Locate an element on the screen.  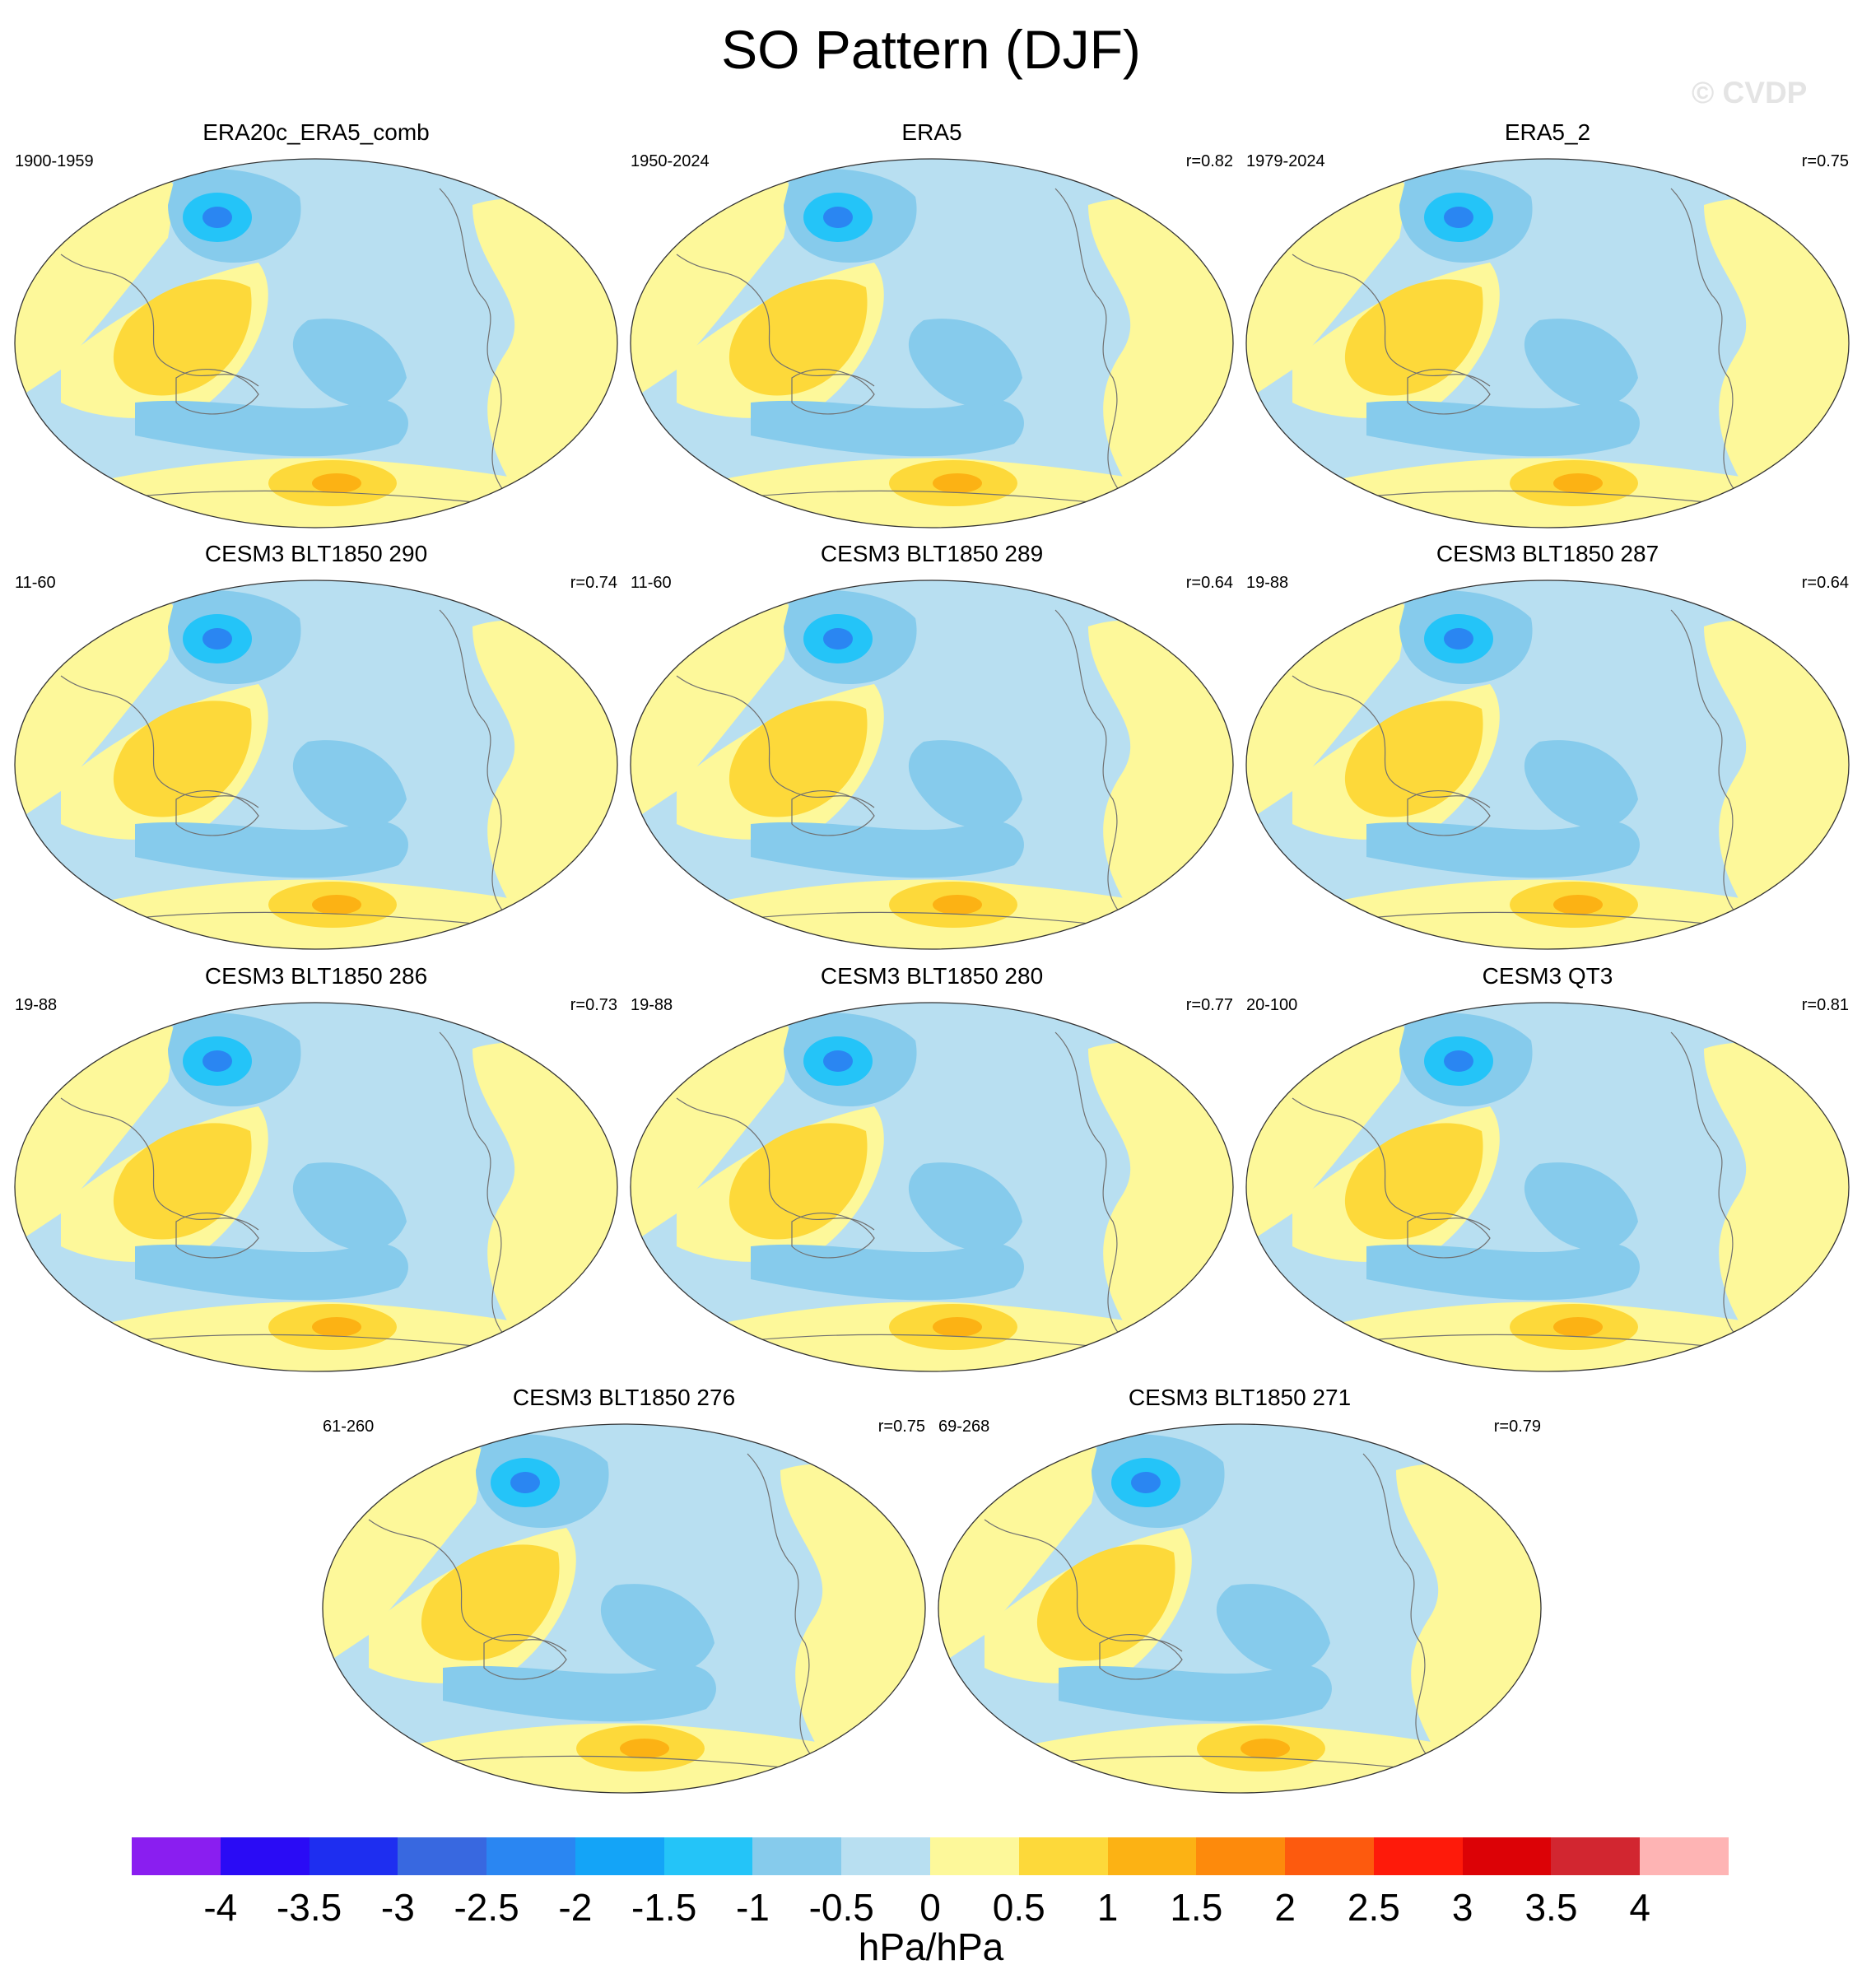
panel-title: ERA20c_ERA5_comb is located at coordinates (316, 132).